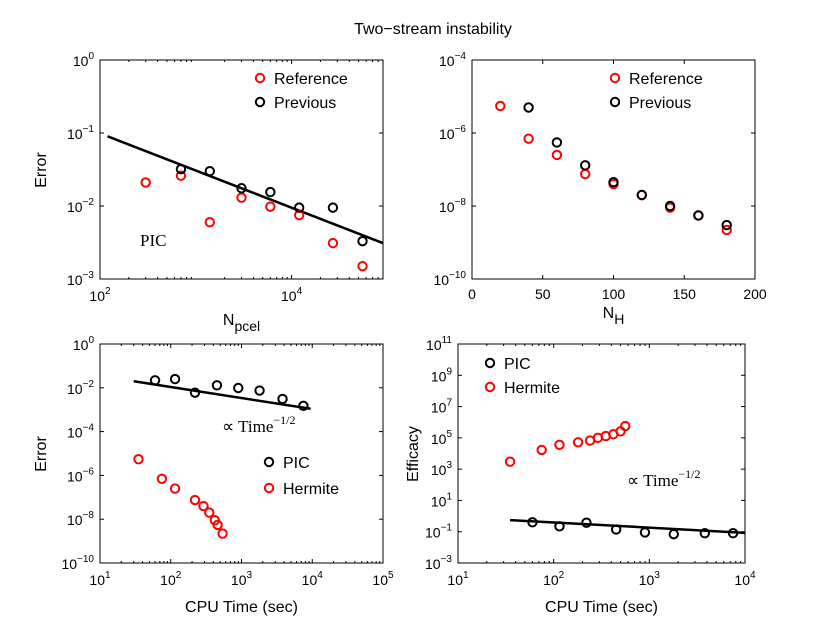 The height and width of the screenshot is (622, 830). Describe the element at coordinates (77, 563) in the screenshot. I see `y-tick-label: 10⁻¹⁰` at that location.